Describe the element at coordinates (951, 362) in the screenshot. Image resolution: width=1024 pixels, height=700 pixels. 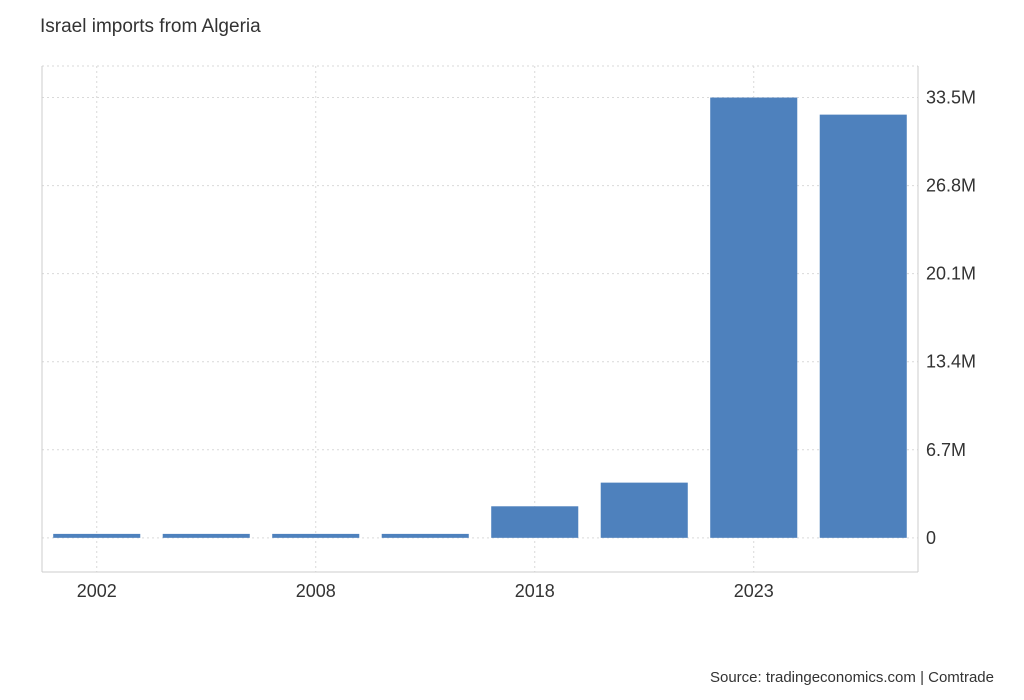
I see `y-tick-label: 13.4M` at that location.